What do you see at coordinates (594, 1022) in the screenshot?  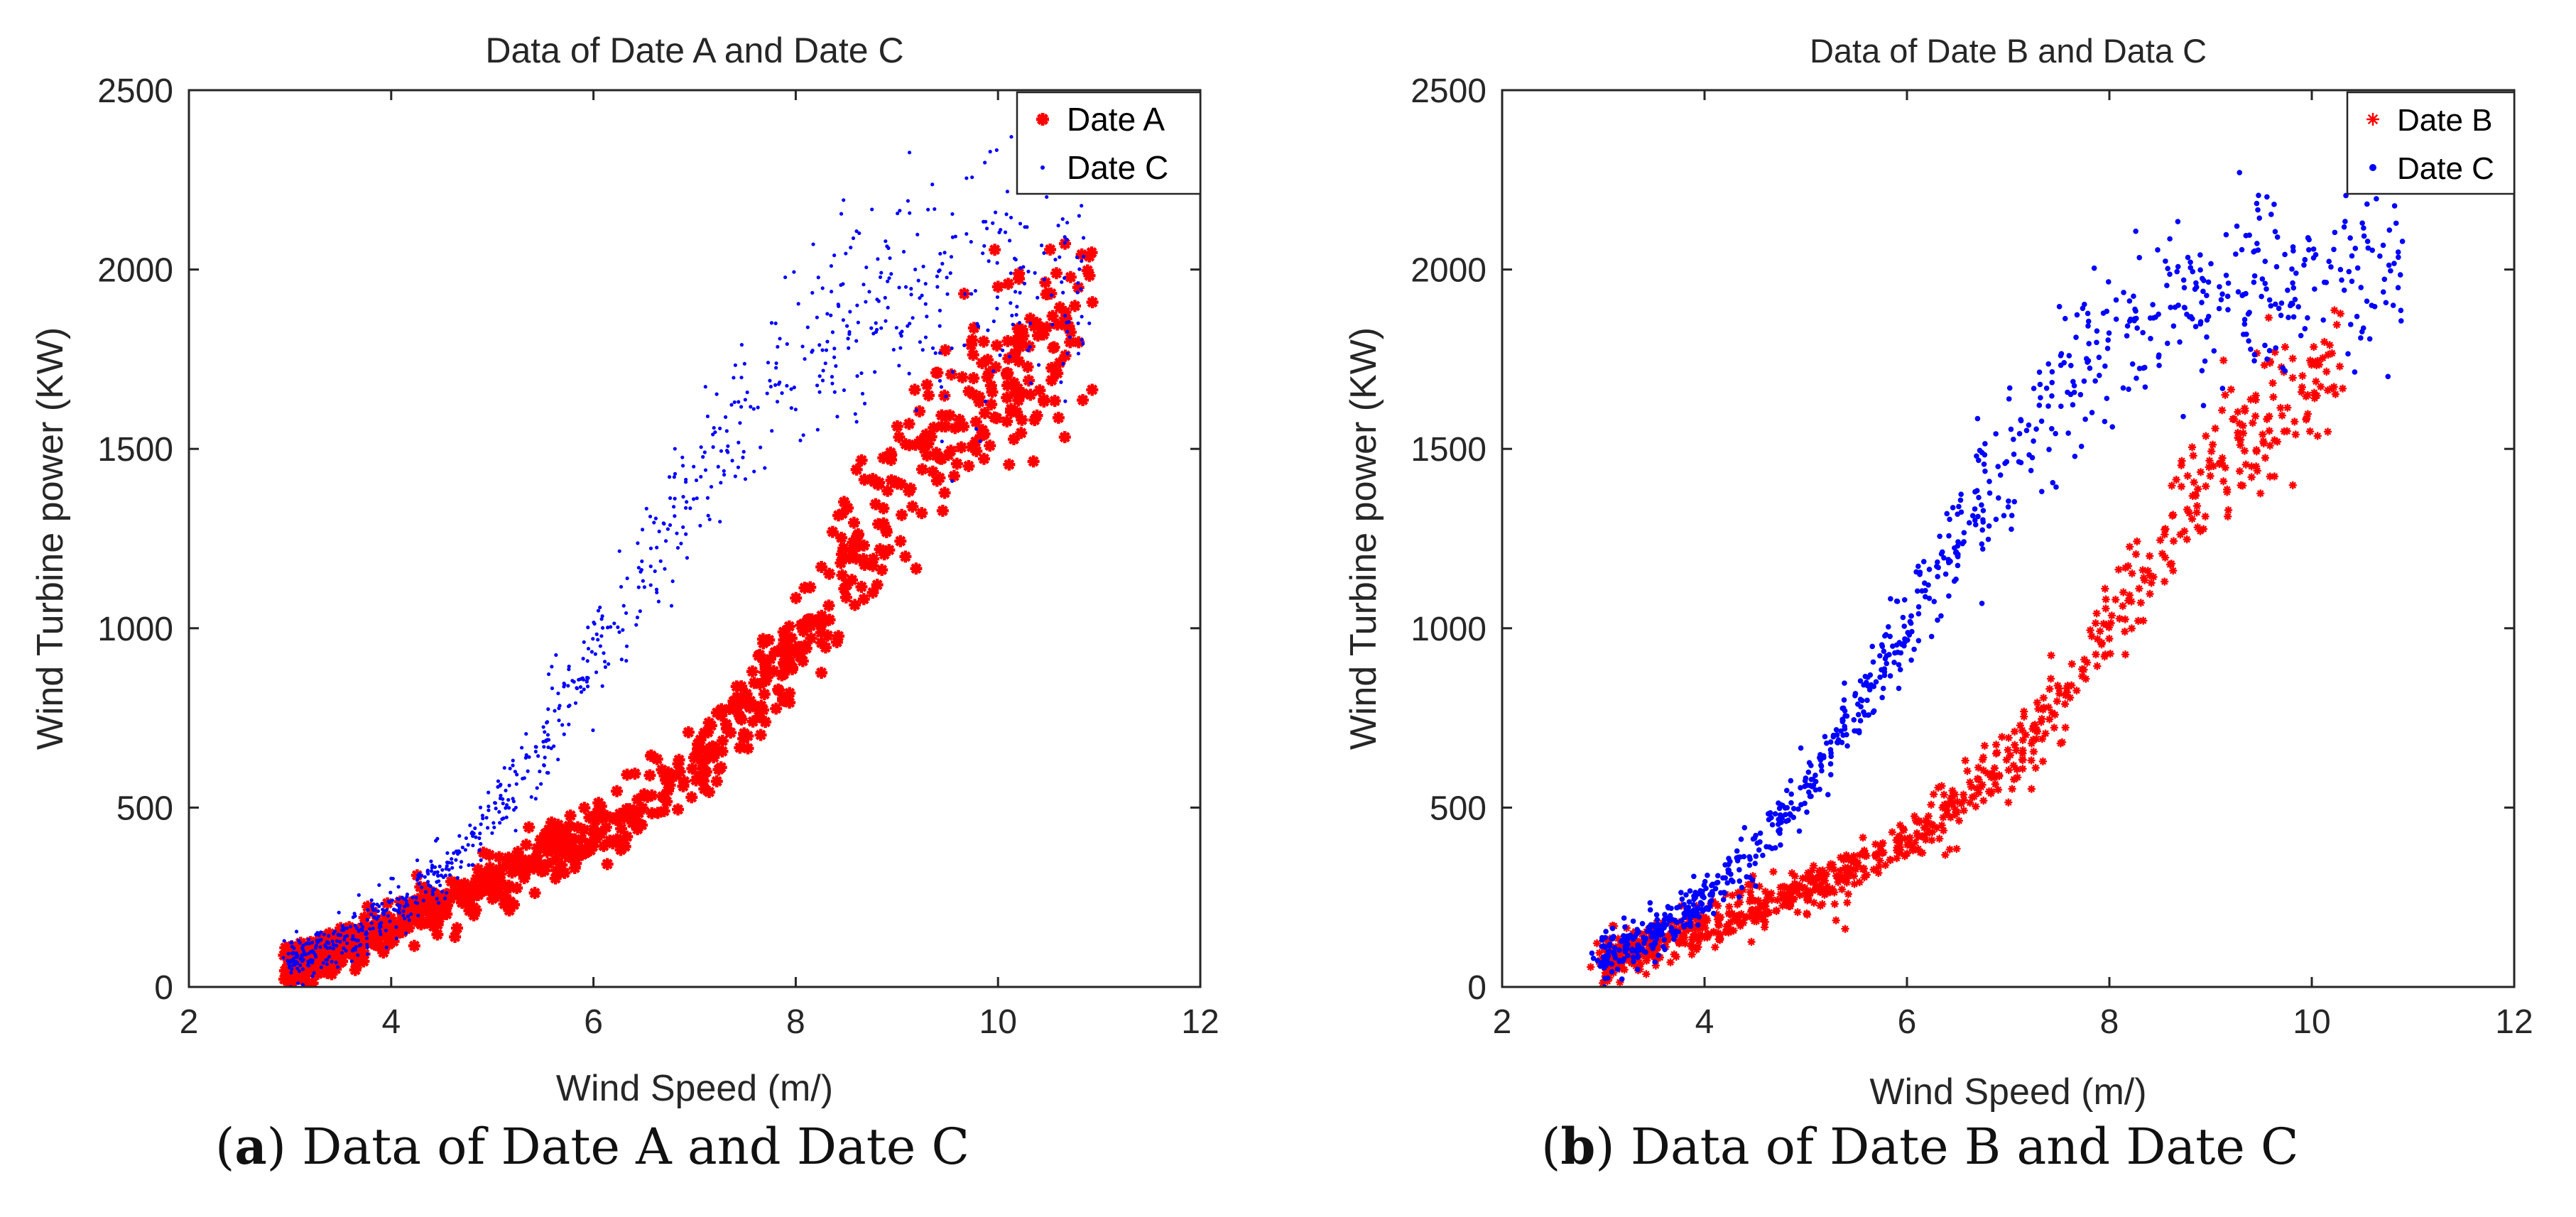 I see `x-tick-label: 6` at bounding box center [594, 1022].